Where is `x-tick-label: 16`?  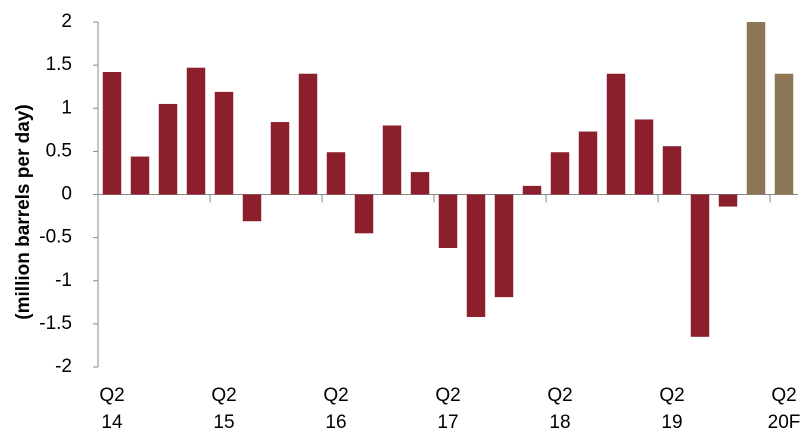
x-tick-label: 16 is located at coordinates (335, 422).